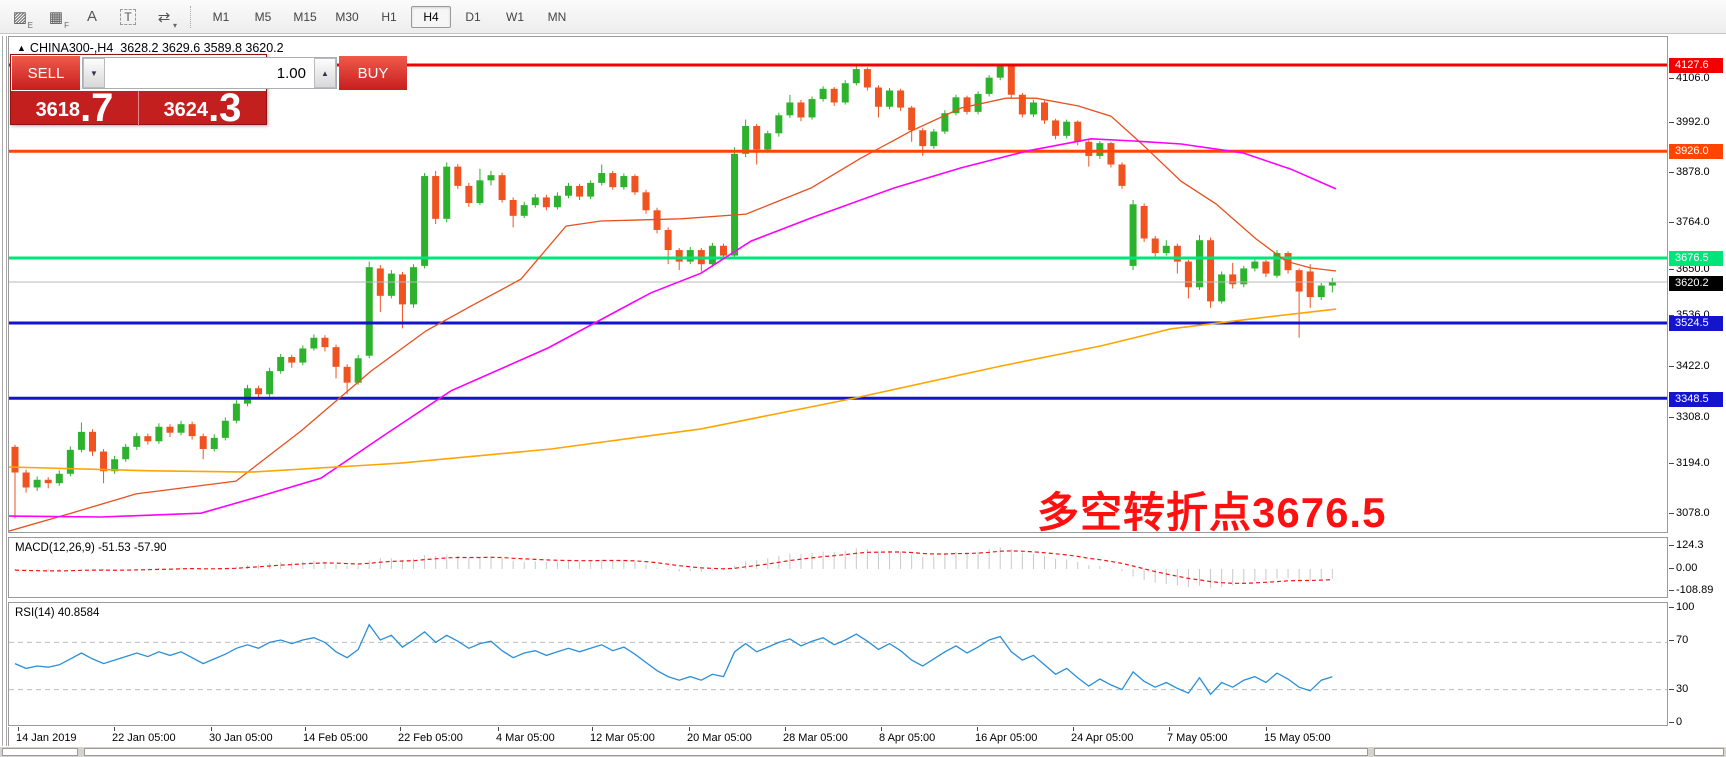 The width and height of the screenshot is (1726, 757). What do you see at coordinates (241, 735) in the screenshot?
I see `date-tick: 30 Jan 05:00` at bounding box center [241, 735].